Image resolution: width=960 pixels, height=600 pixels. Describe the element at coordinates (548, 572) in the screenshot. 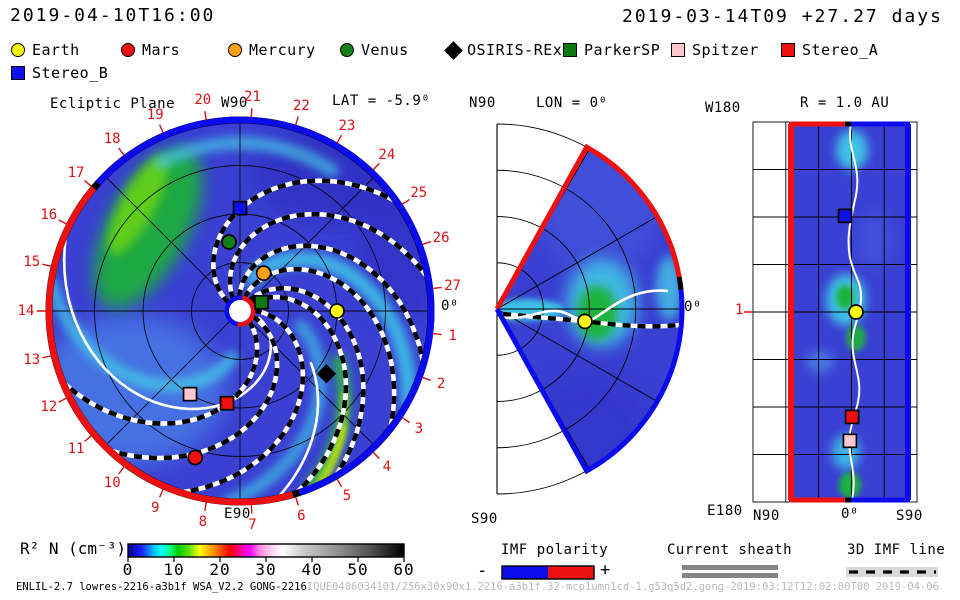

I see `imf-polarity-sample` at that location.